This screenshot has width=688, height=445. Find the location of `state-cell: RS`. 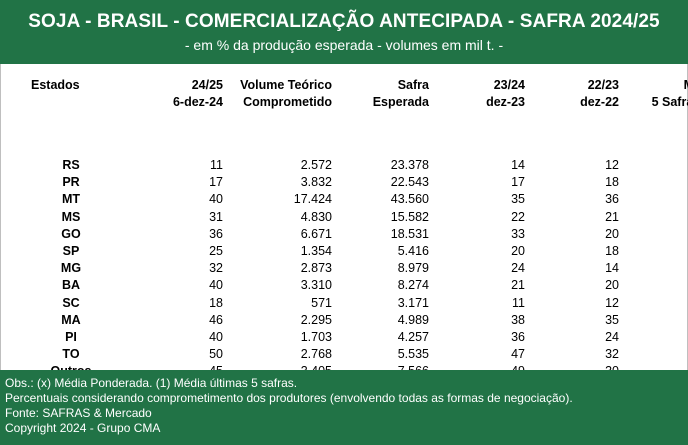

state-cell: RS is located at coordinates (71, 165).